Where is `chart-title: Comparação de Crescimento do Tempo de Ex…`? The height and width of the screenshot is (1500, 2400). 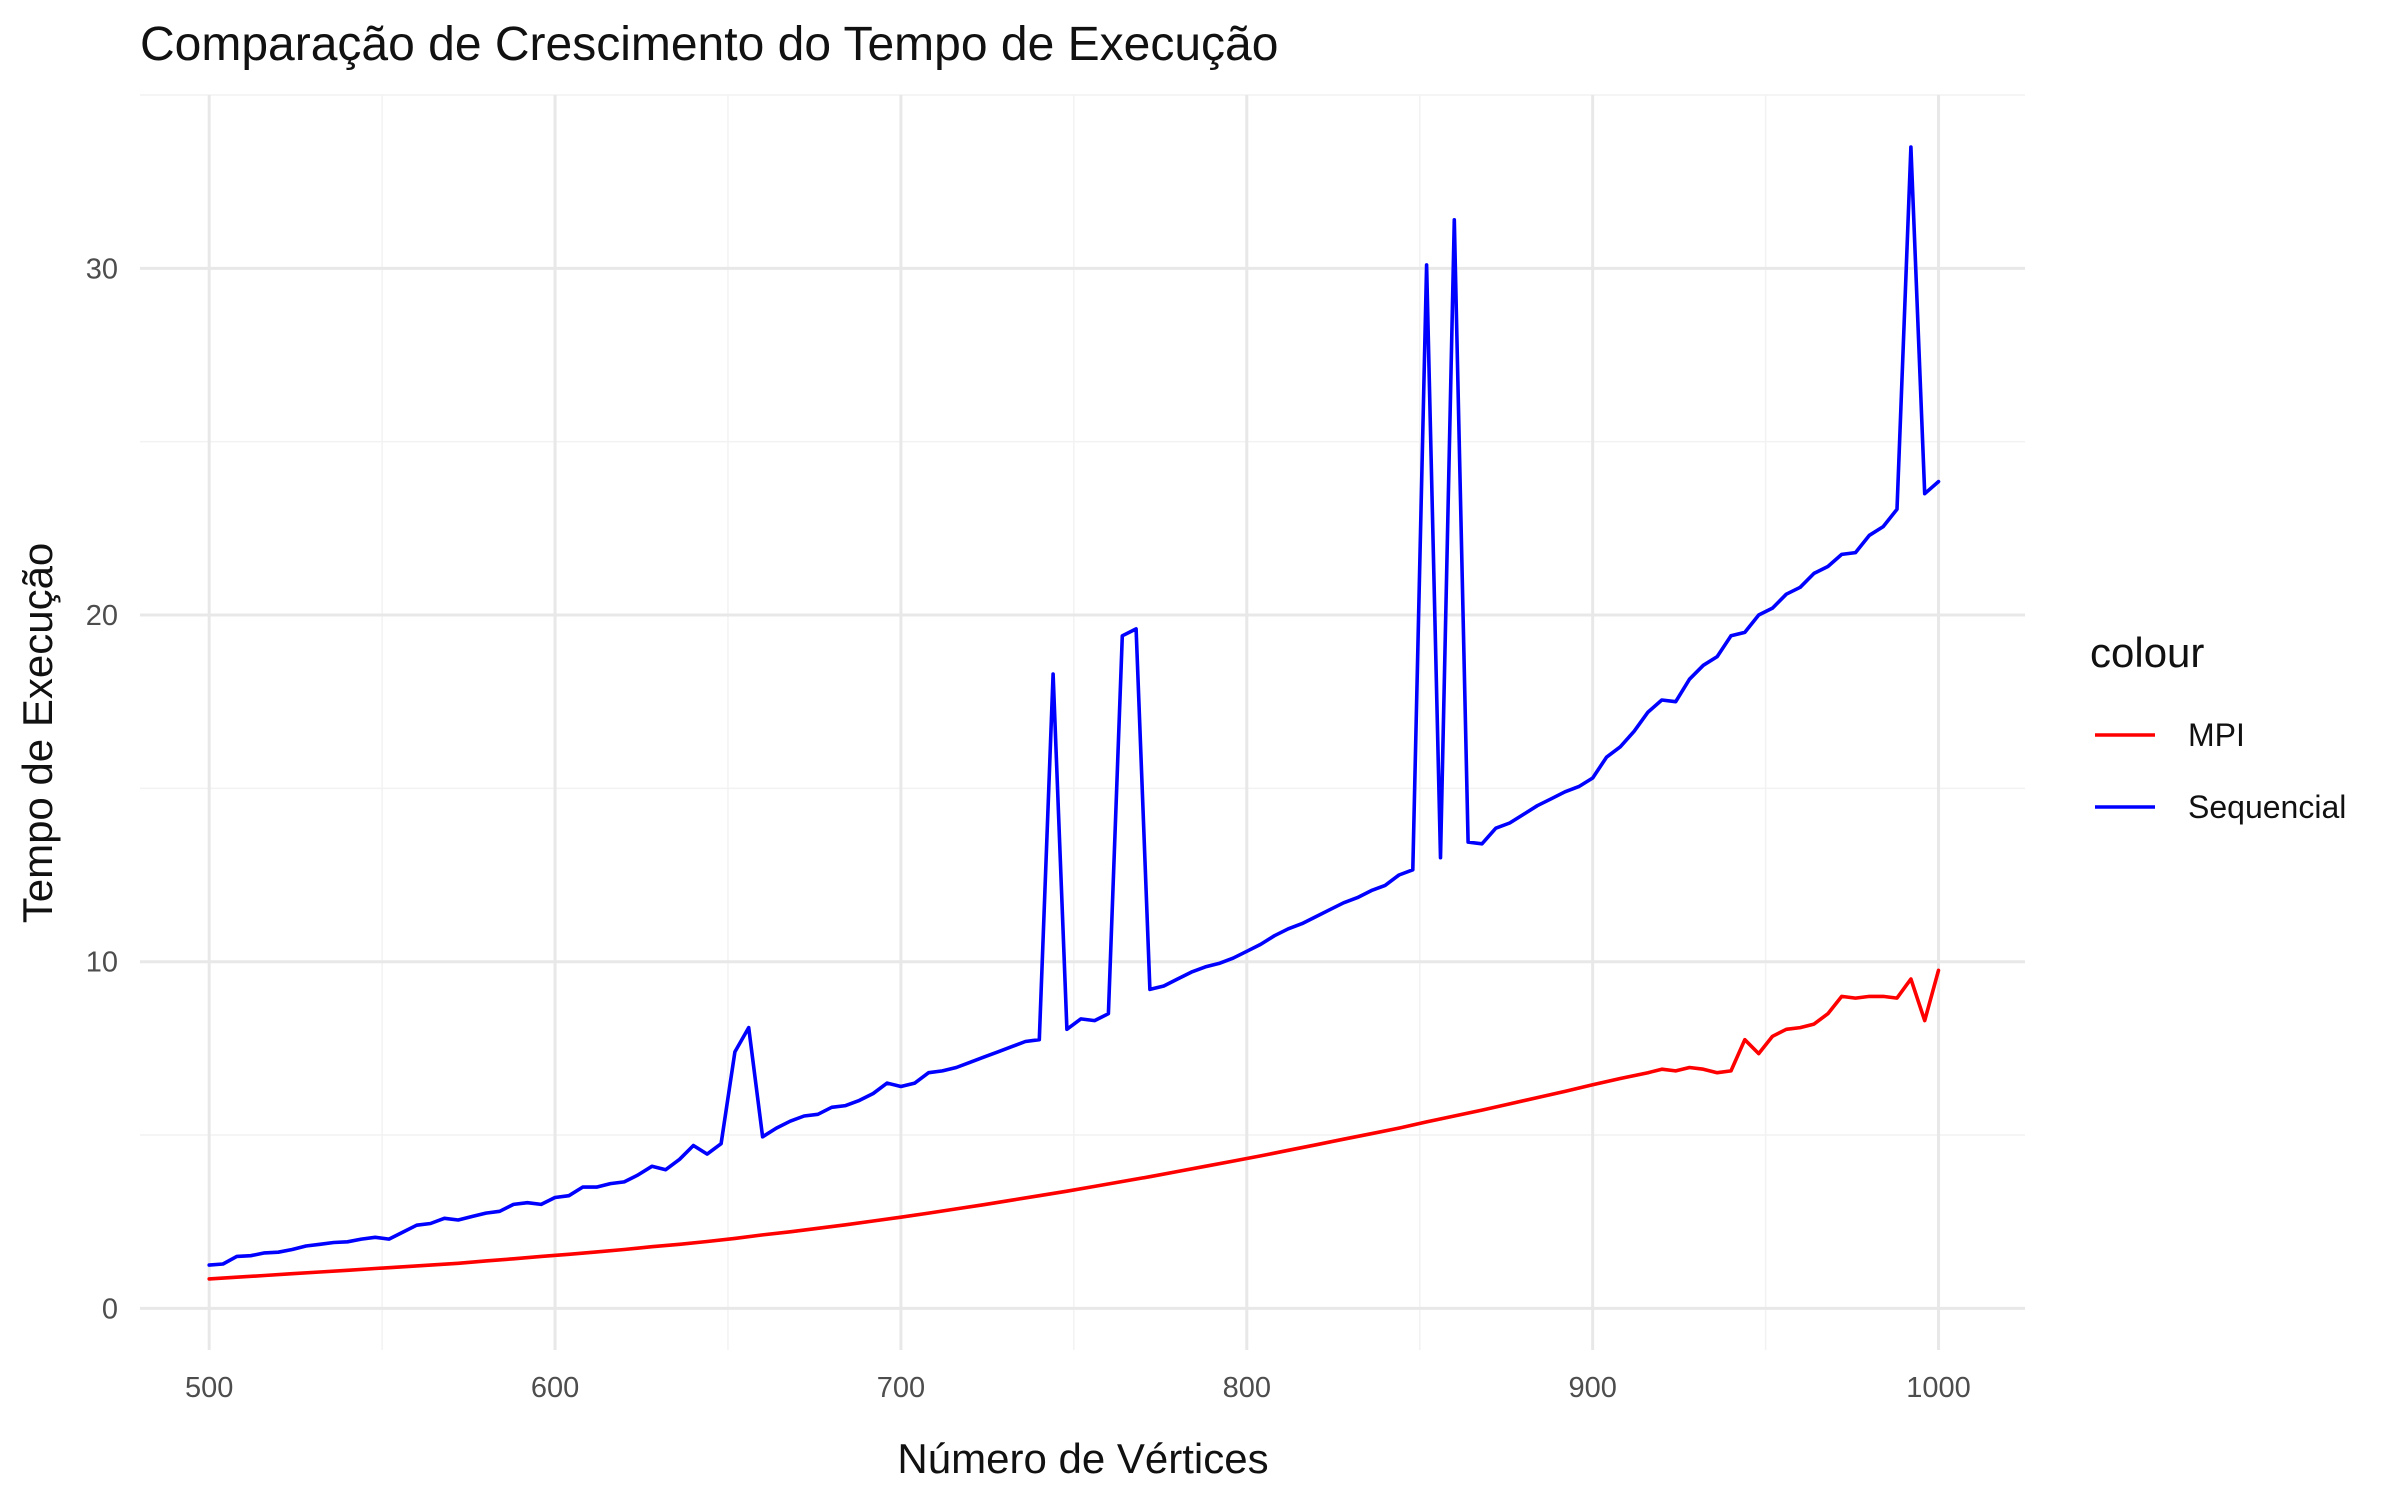
chart-title: Comparação de Crescimento do Tempo de Ex… is located at coordinates (709, 44).